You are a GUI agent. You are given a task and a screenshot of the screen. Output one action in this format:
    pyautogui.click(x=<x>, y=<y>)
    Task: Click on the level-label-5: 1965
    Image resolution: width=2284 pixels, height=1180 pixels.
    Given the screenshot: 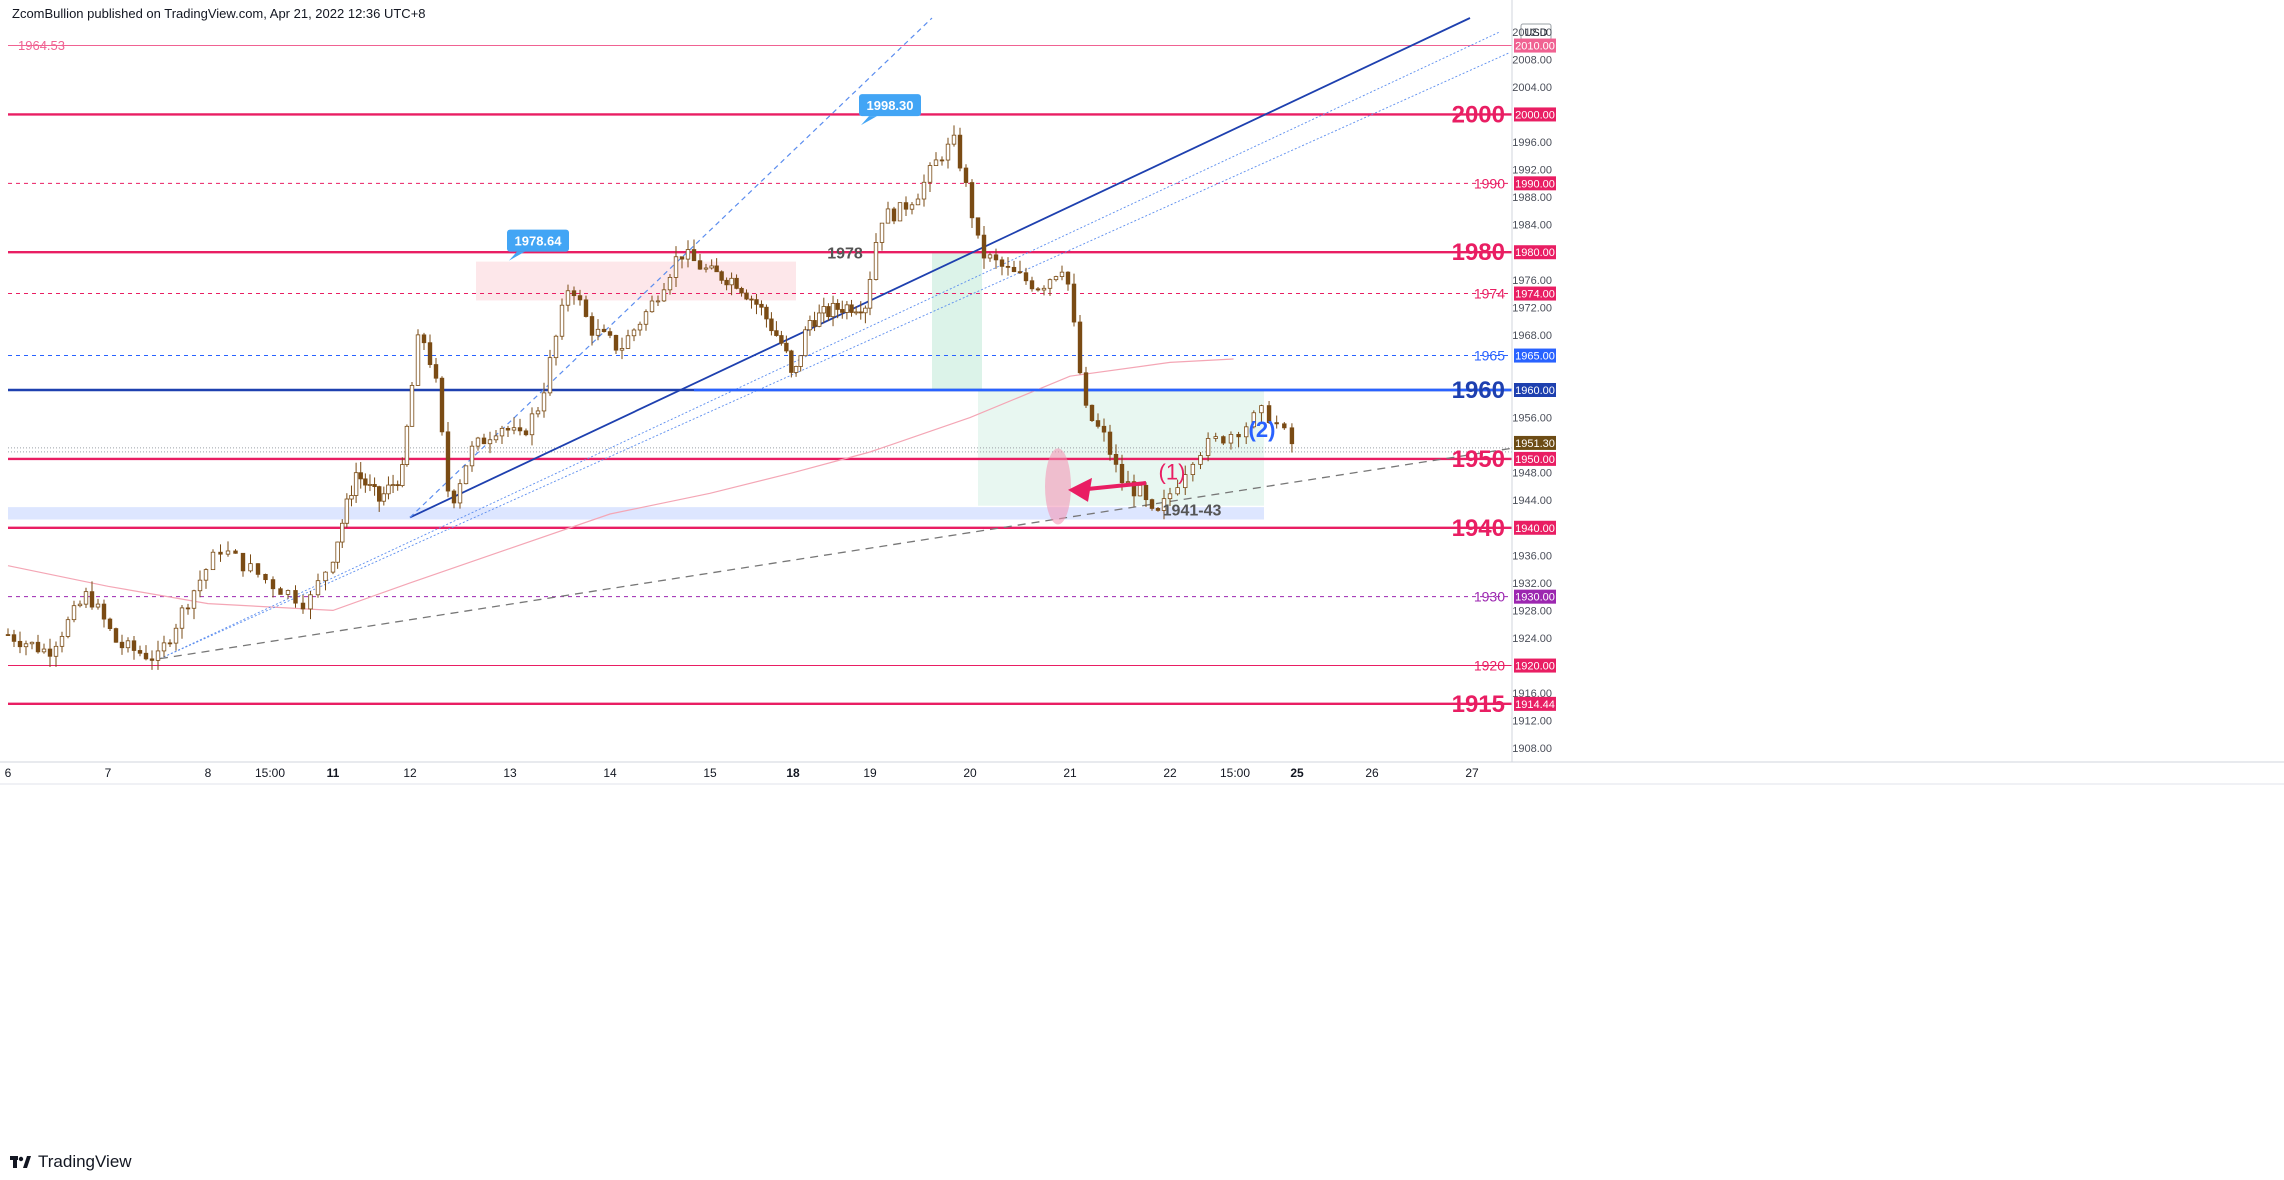 What is the action you would take?
    pyautogui.click(x=1489, y=356)
    